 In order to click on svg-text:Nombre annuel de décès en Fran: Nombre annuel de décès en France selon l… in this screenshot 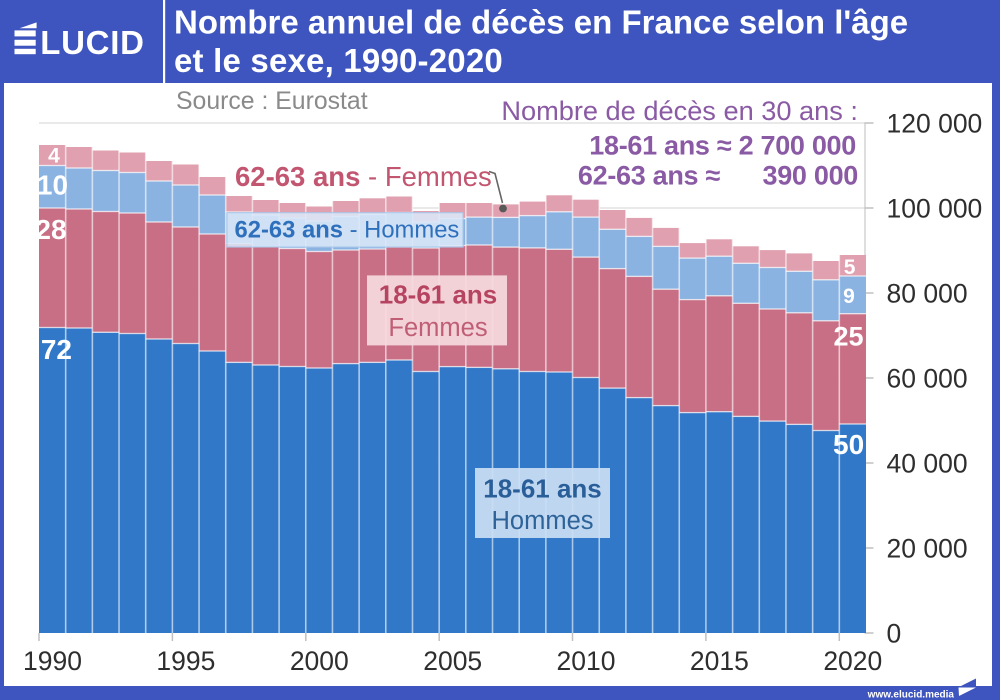, I will do `click(541, 22)`.